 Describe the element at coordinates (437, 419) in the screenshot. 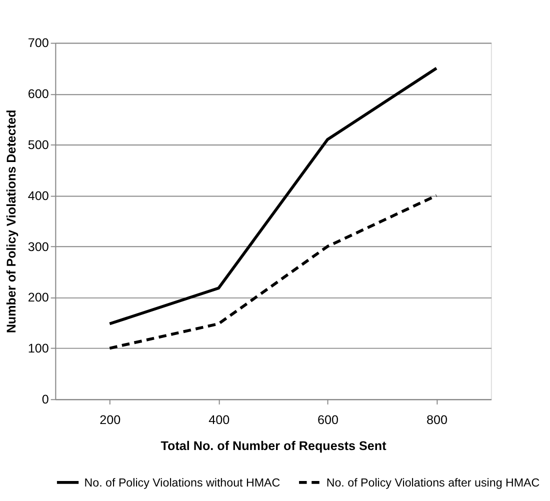

I see `x-tick-label: 800` at that location.